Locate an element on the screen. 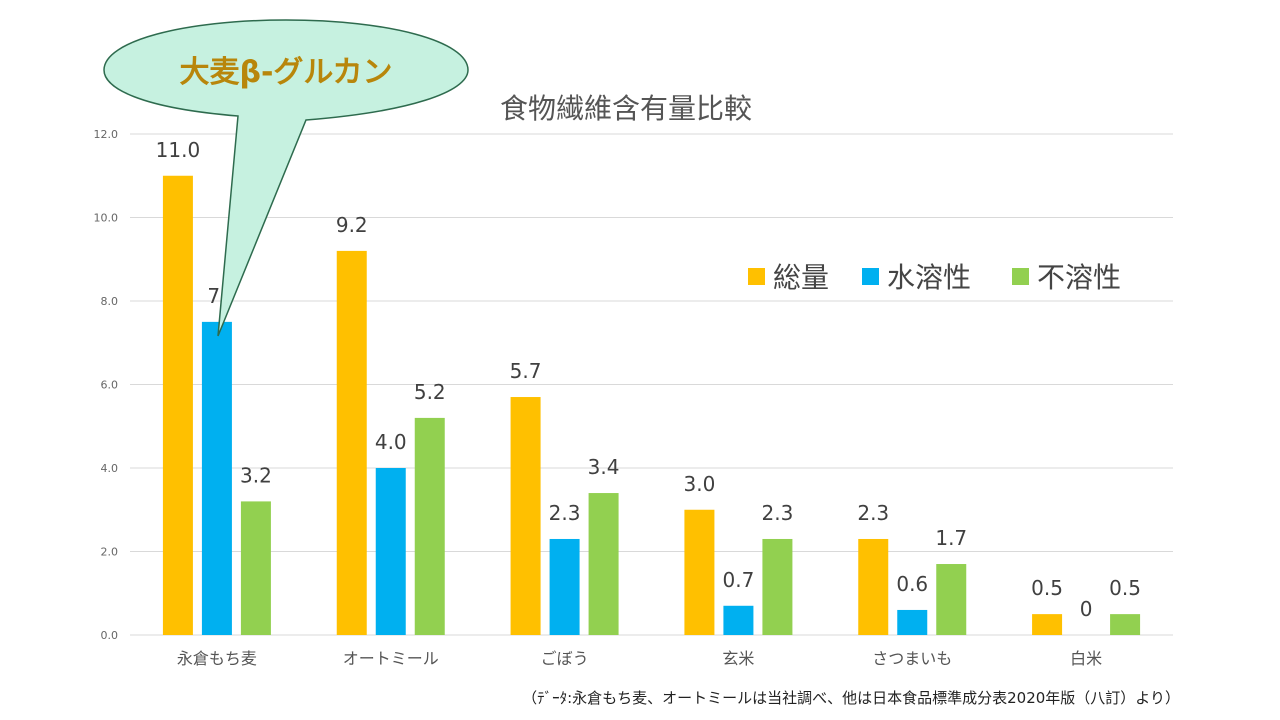  data-label: 5.7 is located at coordinates (526, 371).